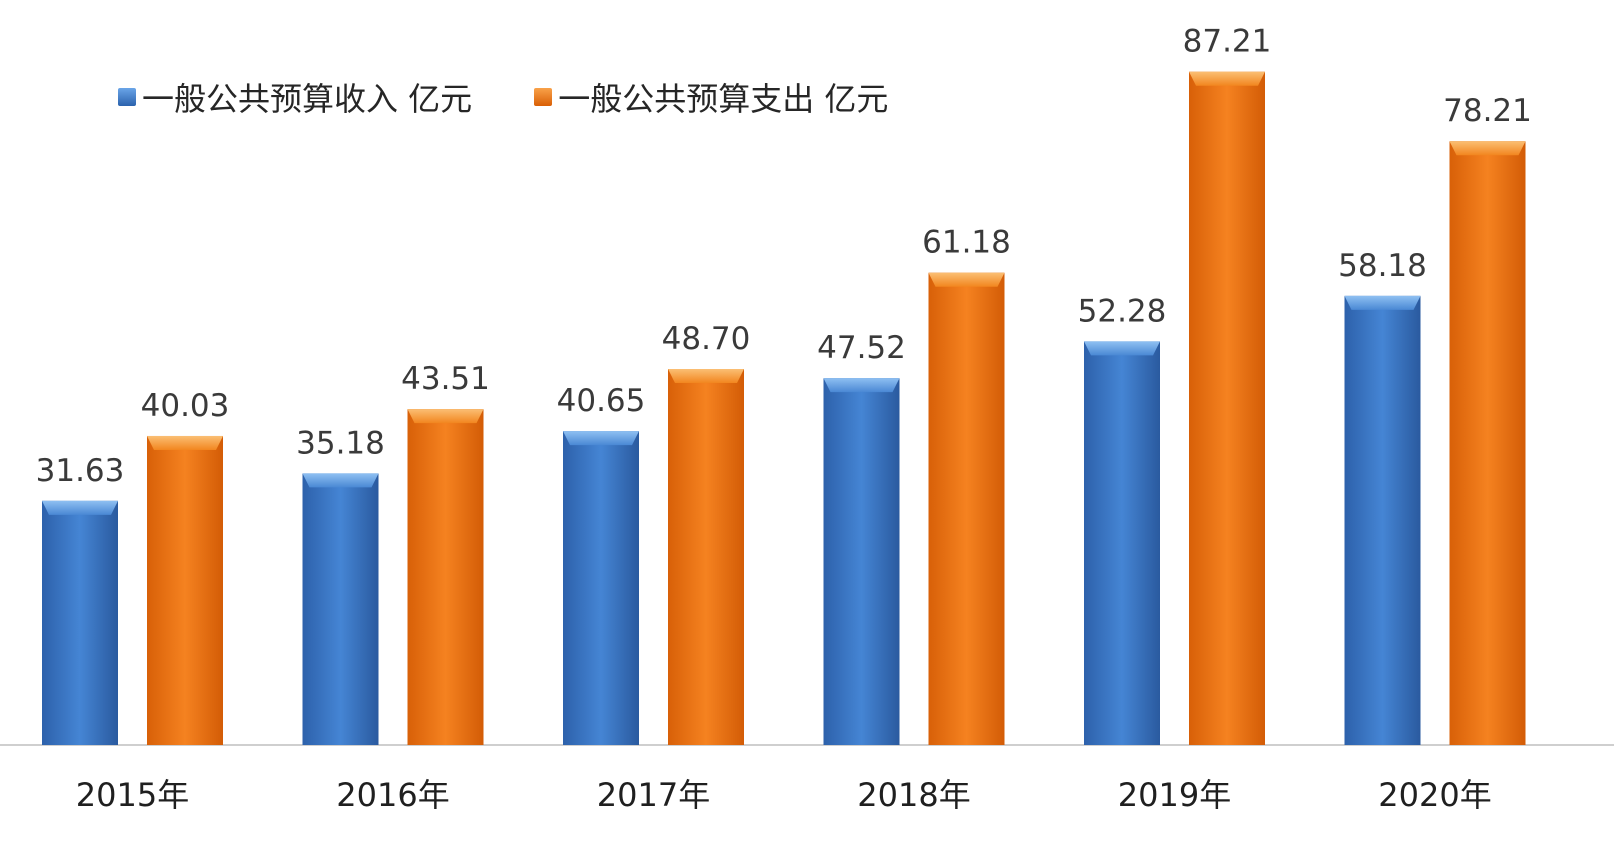 Image resolution: width=1614 pixels, height=847 pixels. I want to click on bar-revenue-2019年, so click(1122, 543).